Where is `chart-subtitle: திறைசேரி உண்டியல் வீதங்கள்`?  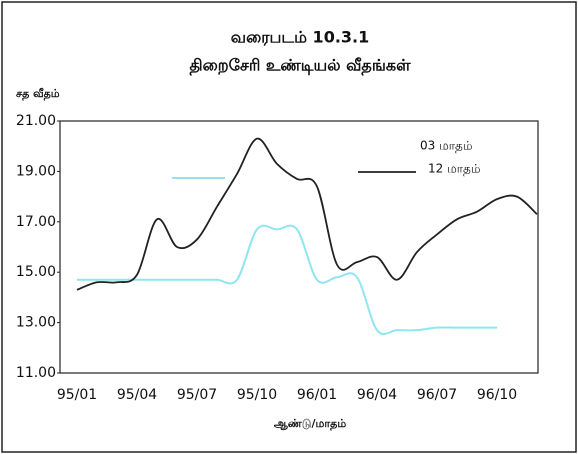
chart-subtitle: திறைசேரி உண்டியல் வீதங்கள் is located at coordinates (300, 66).